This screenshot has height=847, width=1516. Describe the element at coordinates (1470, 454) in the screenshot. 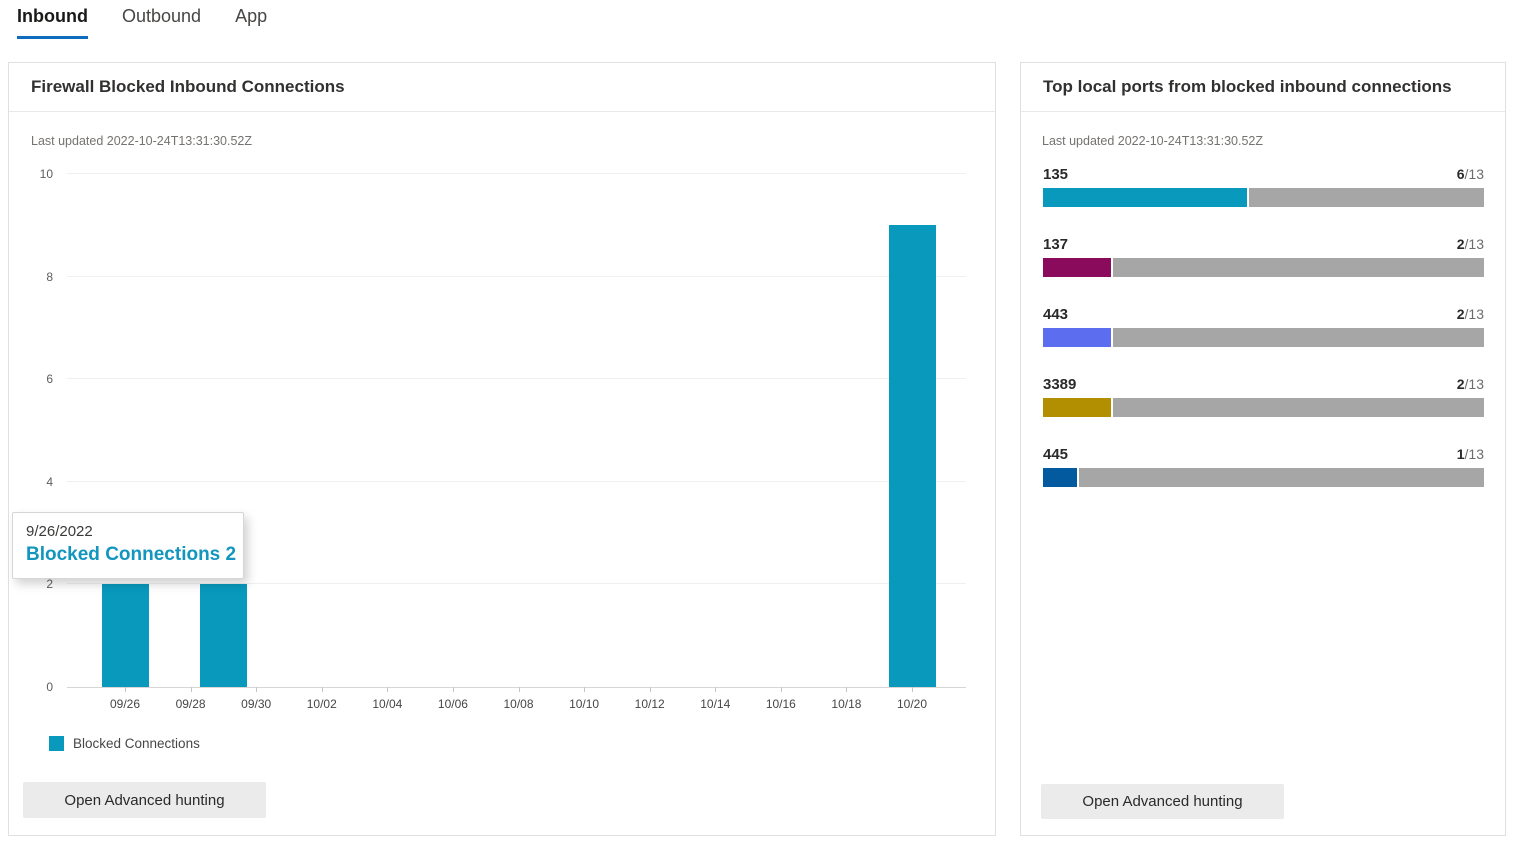

I see `port-count-fraction: 1/13` at that location.